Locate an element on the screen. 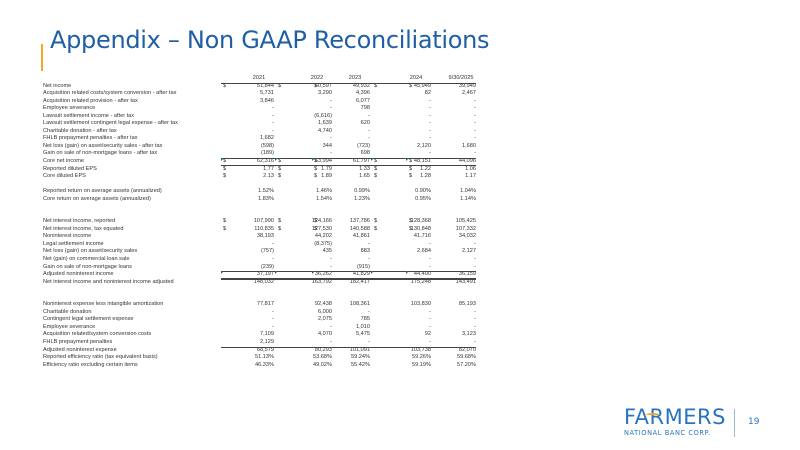  cell-value: 55.42% is located at coordinates (360, 364).